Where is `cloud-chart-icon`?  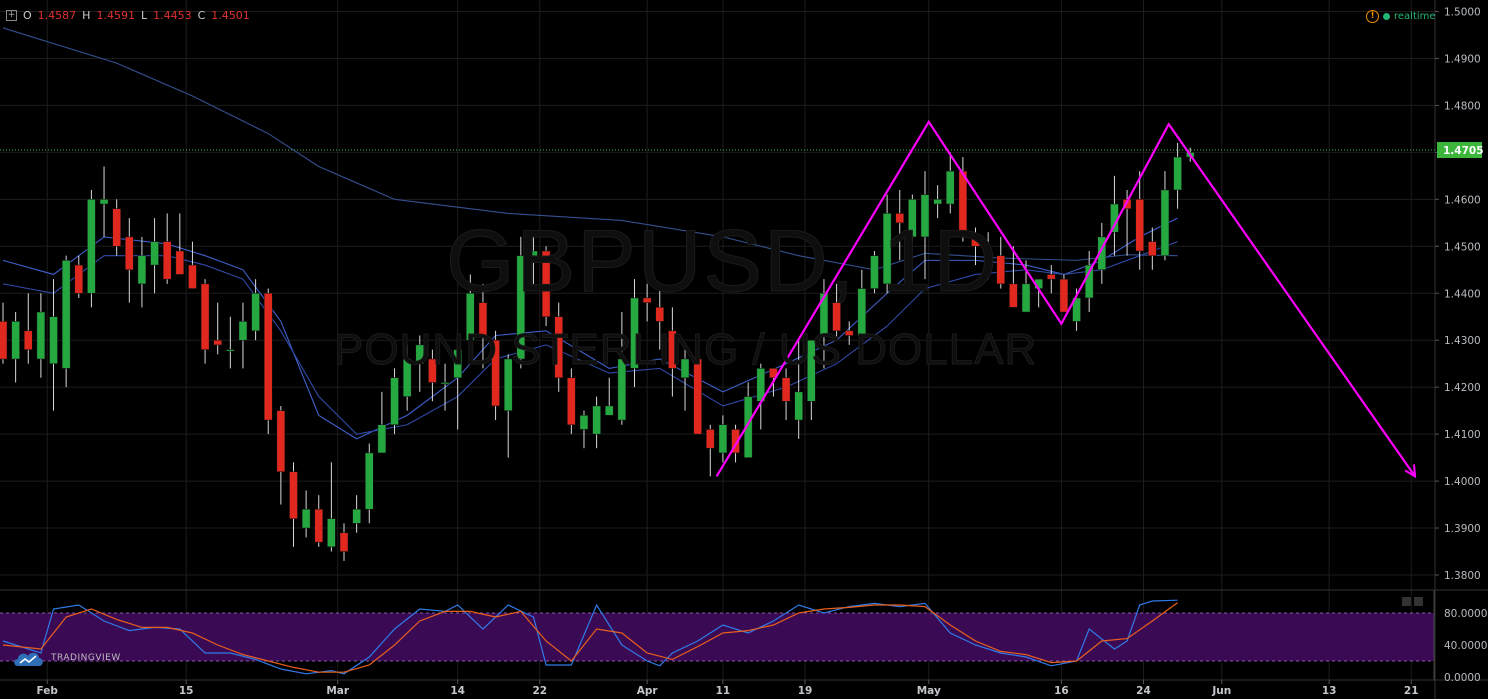 cloud-chart-icon is located at coordinates (28, 659).